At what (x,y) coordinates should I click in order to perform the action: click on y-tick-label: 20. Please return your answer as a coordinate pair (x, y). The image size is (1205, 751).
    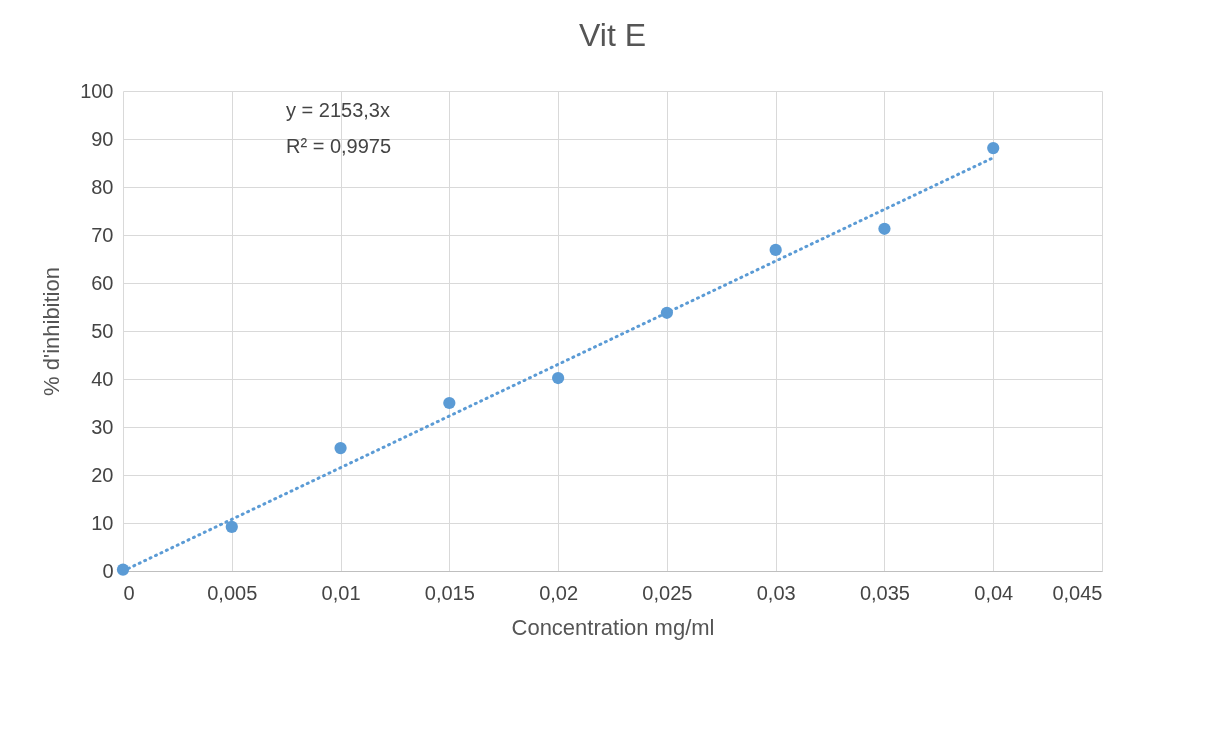
    Looking at the image, I should click on (102, 474).